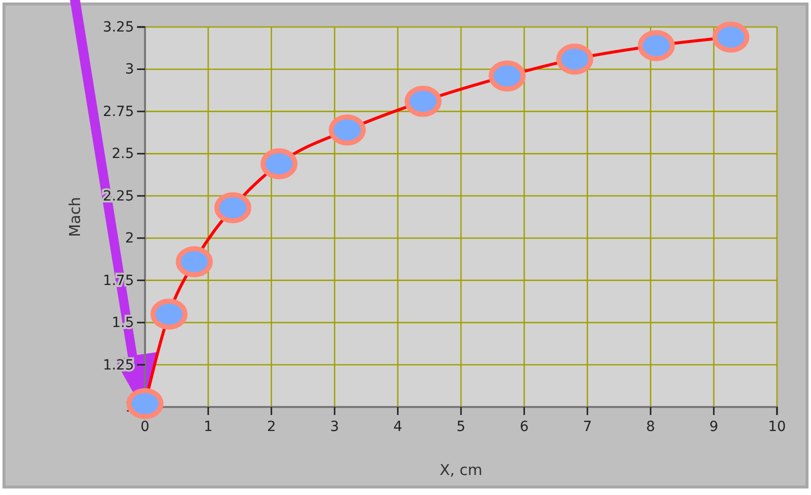 Image resolution: width=811 pixels, height=495 pixels. I want to click on x-tick-label: 0, so click(145, 426).